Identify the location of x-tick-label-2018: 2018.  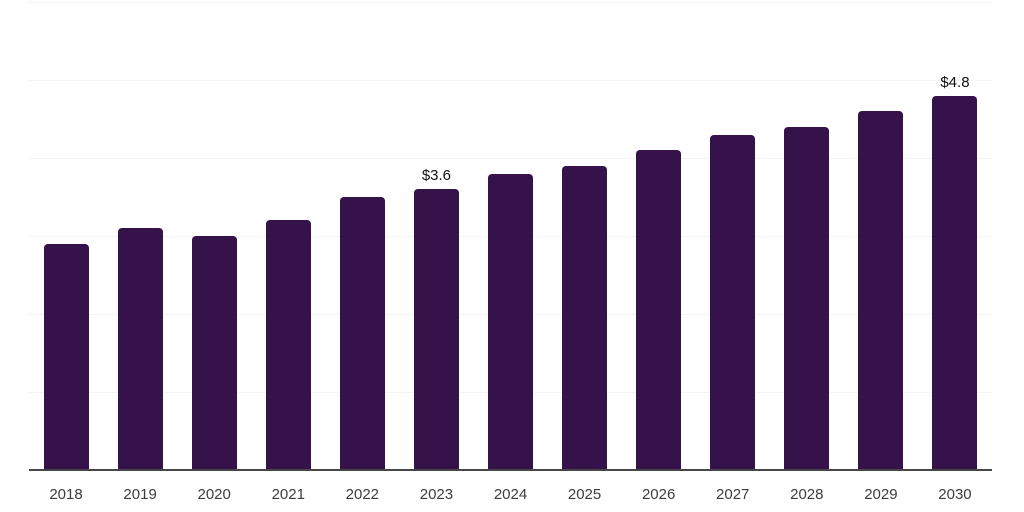
(66, 494).